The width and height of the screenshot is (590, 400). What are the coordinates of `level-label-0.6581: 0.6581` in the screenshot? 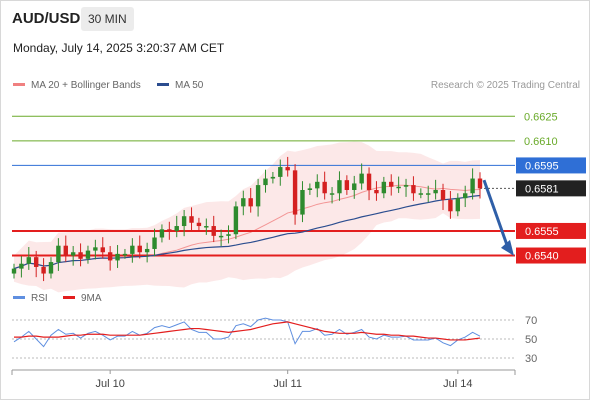 It's located at (542, 189).